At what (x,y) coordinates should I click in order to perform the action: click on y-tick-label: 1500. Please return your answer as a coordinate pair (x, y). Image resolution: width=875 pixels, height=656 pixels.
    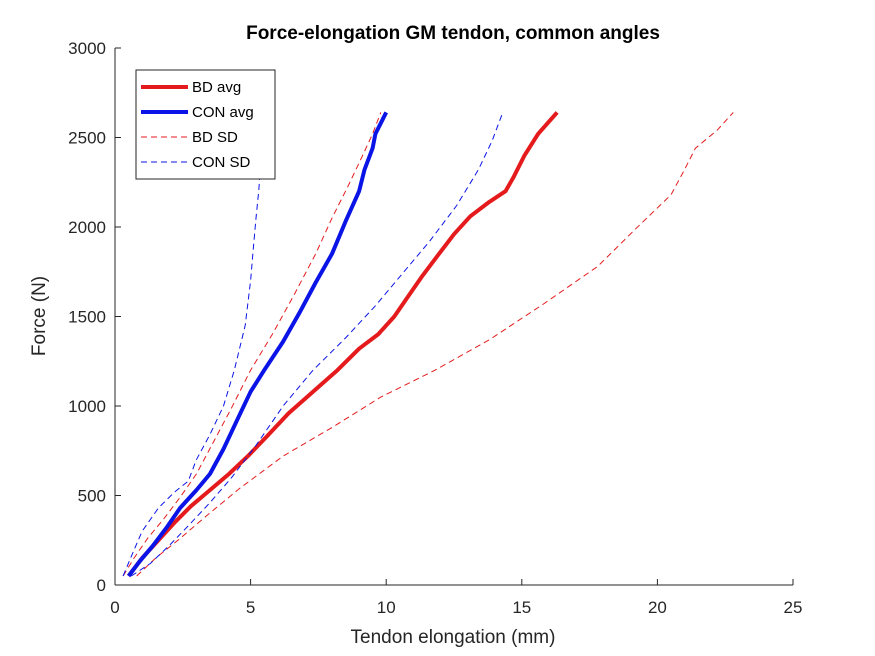
    Looking at the image, I should click on (87, 317).